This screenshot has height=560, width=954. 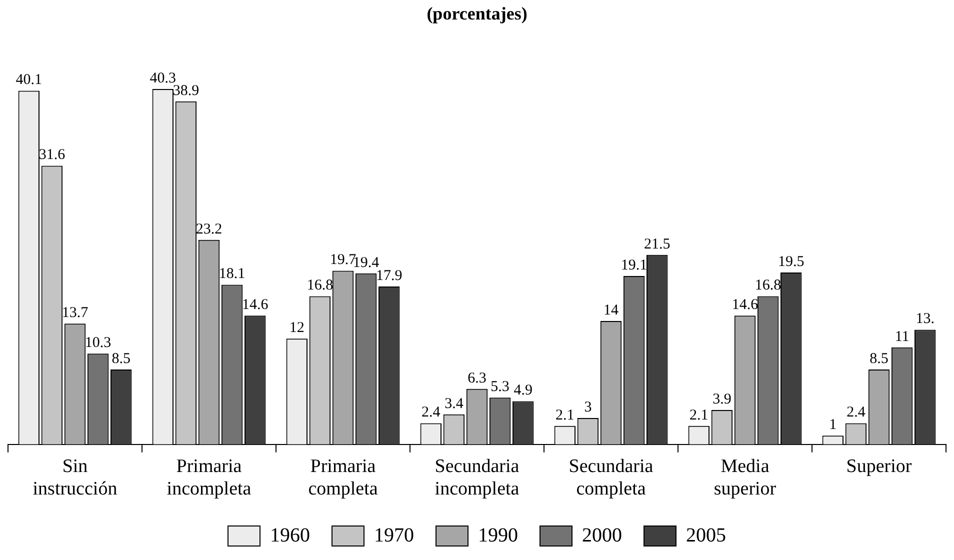 What do you see at coordinates (75, 313) in the screenshot?
I see `data-label: 13.7` at bounding box center [75, 313].